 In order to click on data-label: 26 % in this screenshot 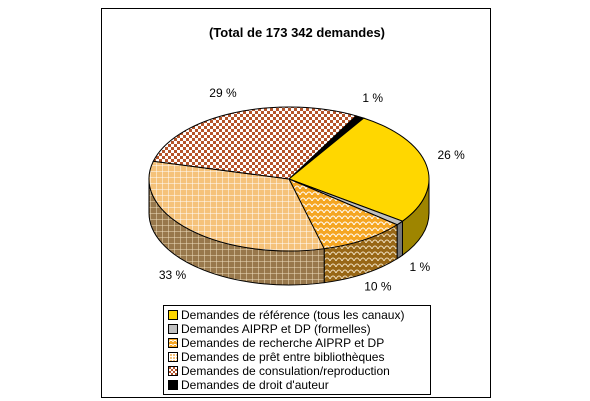, I will do `click(452, 155)`.